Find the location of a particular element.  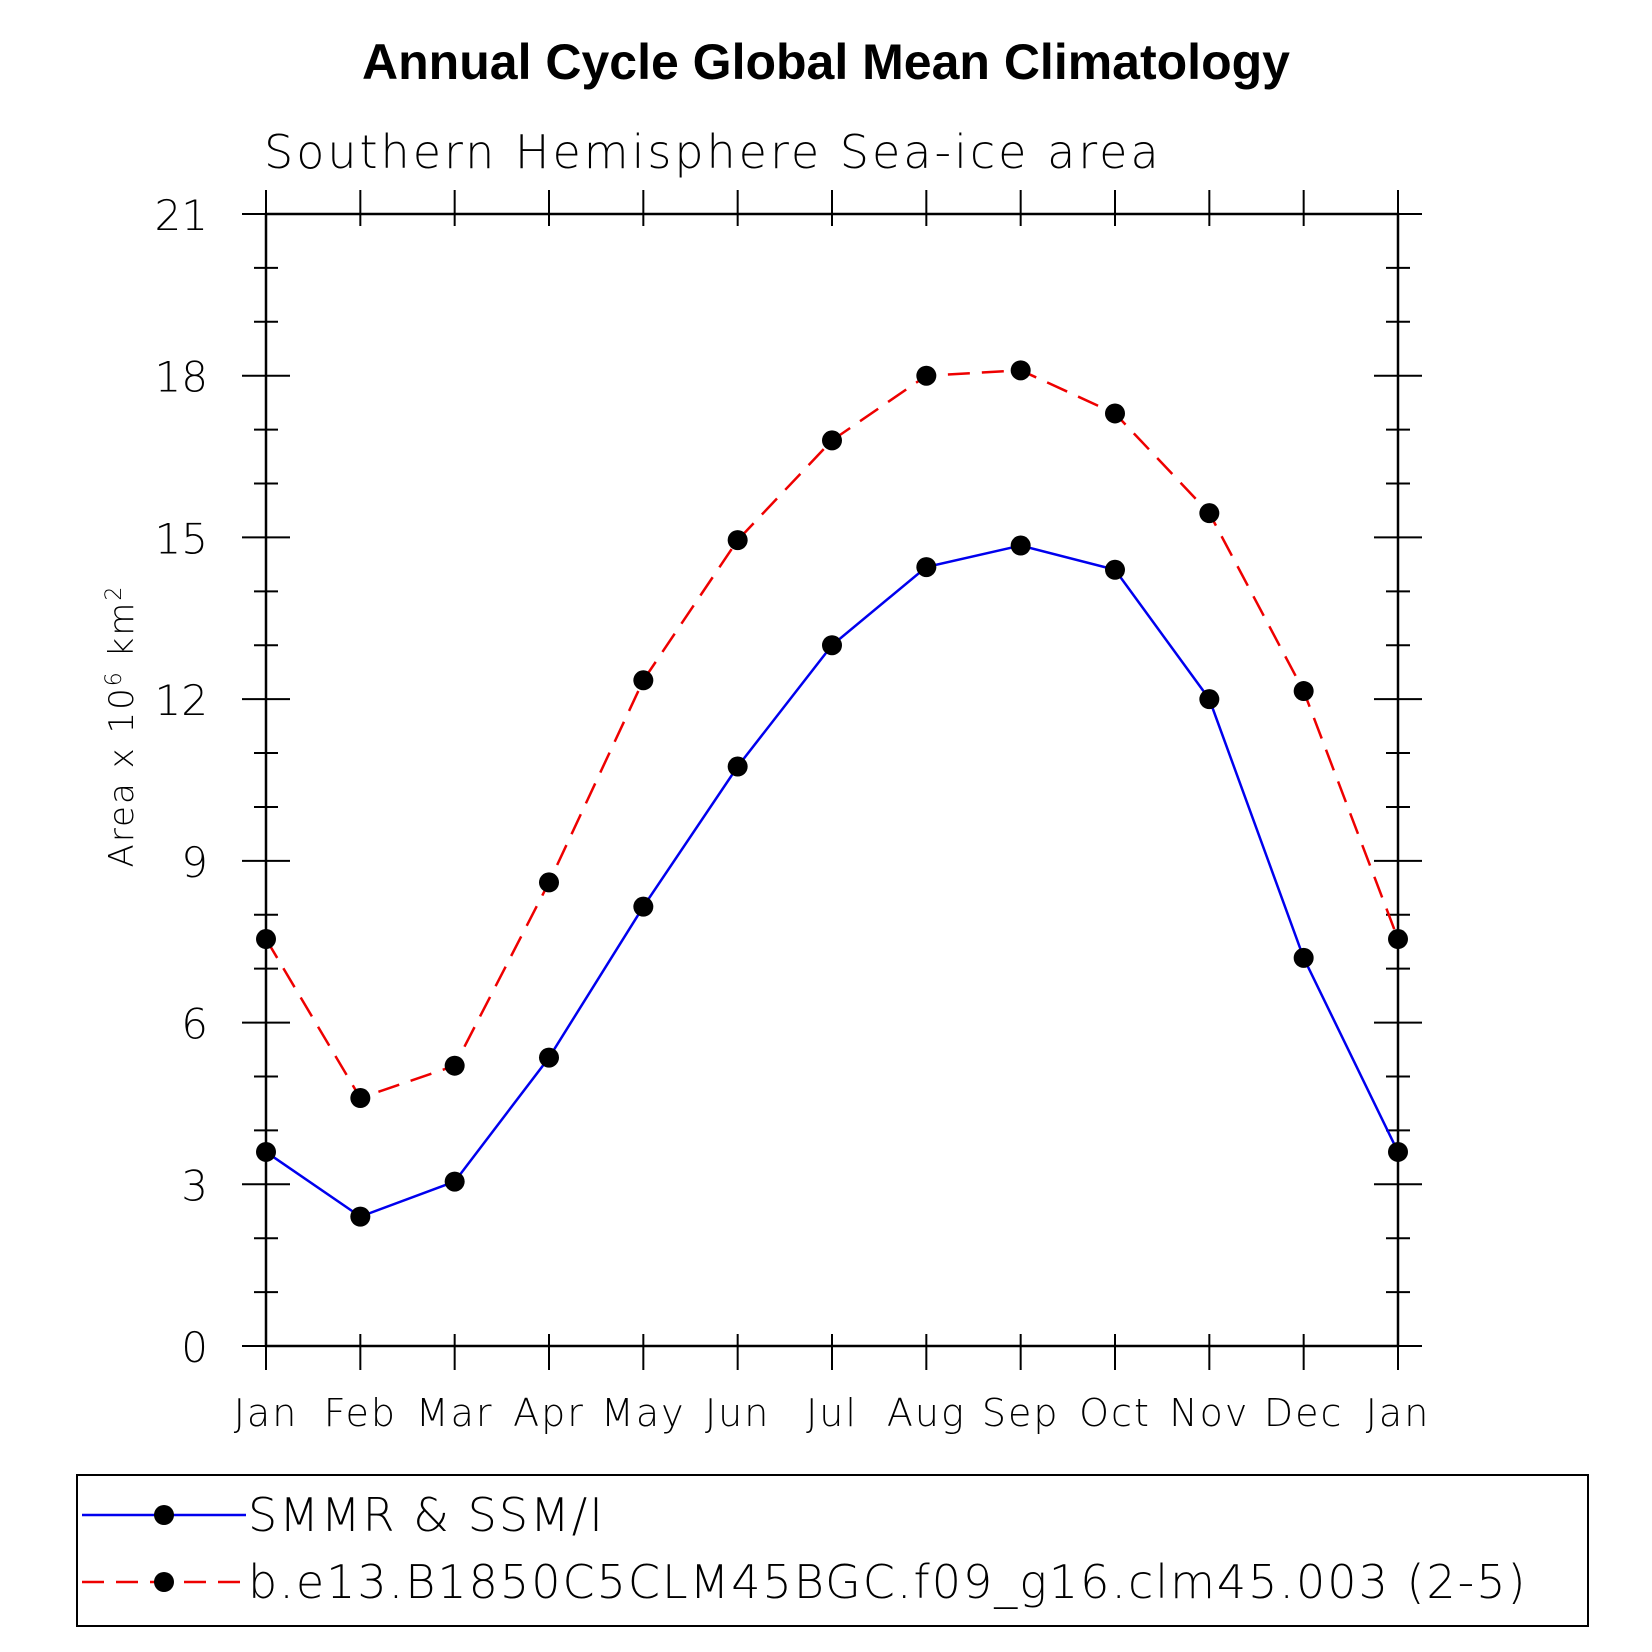

x-tick-label: Apr is located at coordinates (549, 1413).